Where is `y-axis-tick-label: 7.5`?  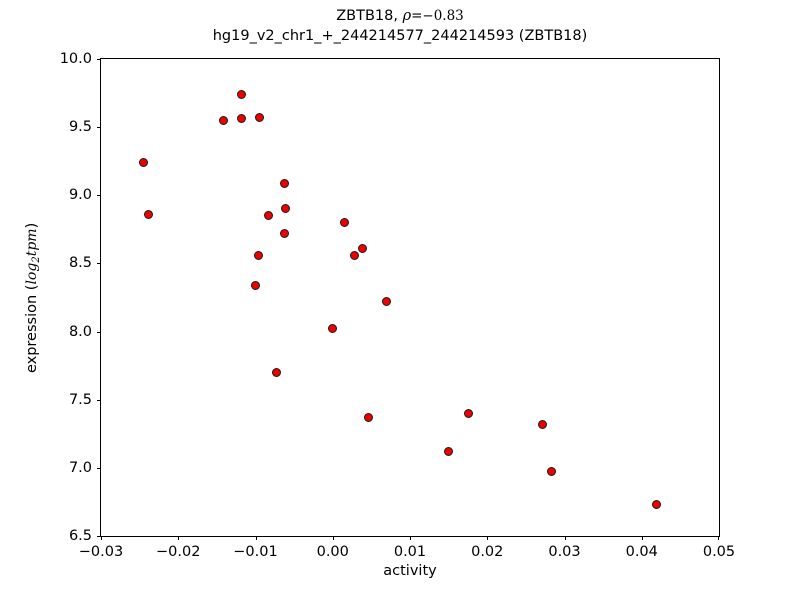 y-axis-tick-label: 7.5 is located at coordinates (80, 399).